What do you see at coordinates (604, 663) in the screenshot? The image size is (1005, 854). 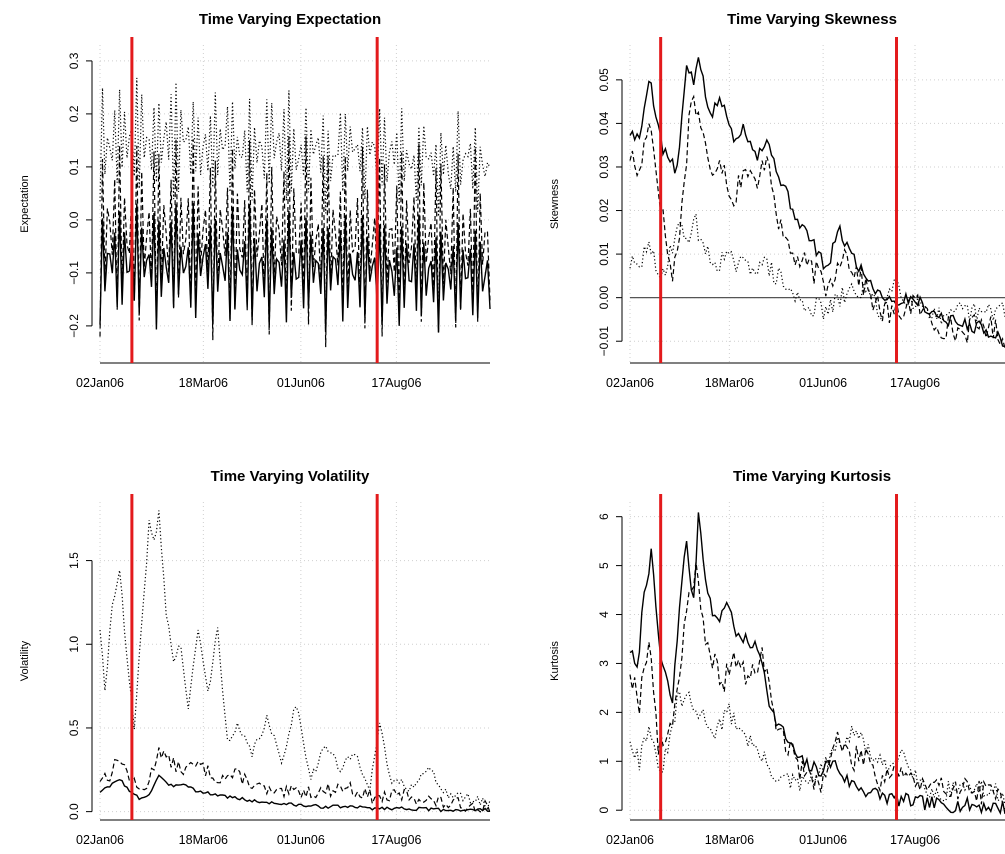 I see `y-tick-label: 3` at bounding box center [604, 663].